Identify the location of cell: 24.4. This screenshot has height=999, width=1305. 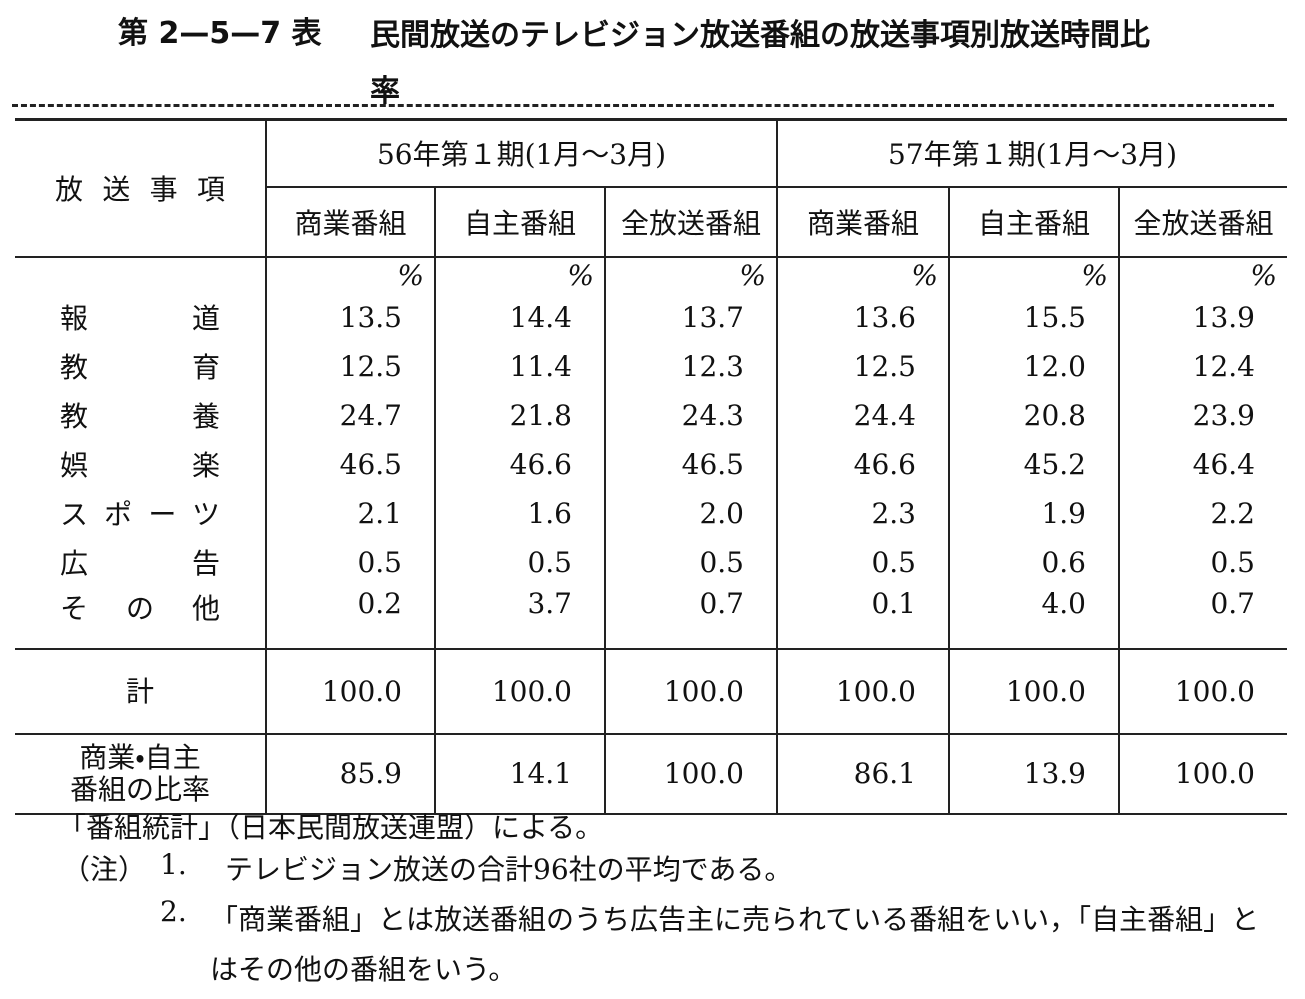
(862, 415).